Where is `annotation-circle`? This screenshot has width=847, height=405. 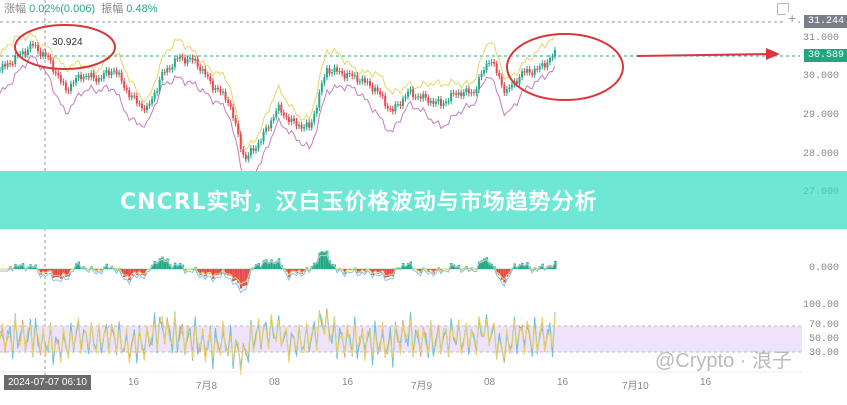 annotation-circle is located at coordinates (565, 67).